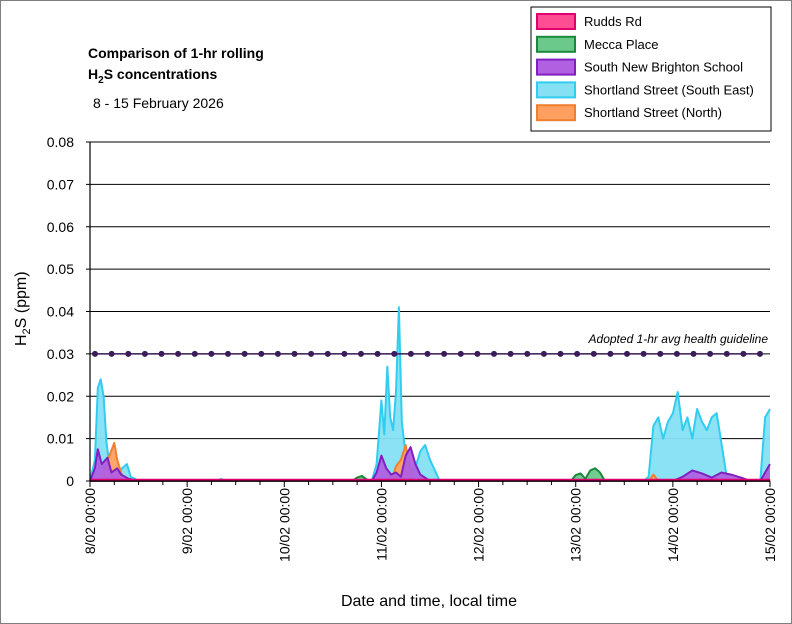 This screenshot has width=792, height=624. Describe the element at coordinates (663, 67) in the screenshot. I see `legend-label: South New Brighton School` at that location.